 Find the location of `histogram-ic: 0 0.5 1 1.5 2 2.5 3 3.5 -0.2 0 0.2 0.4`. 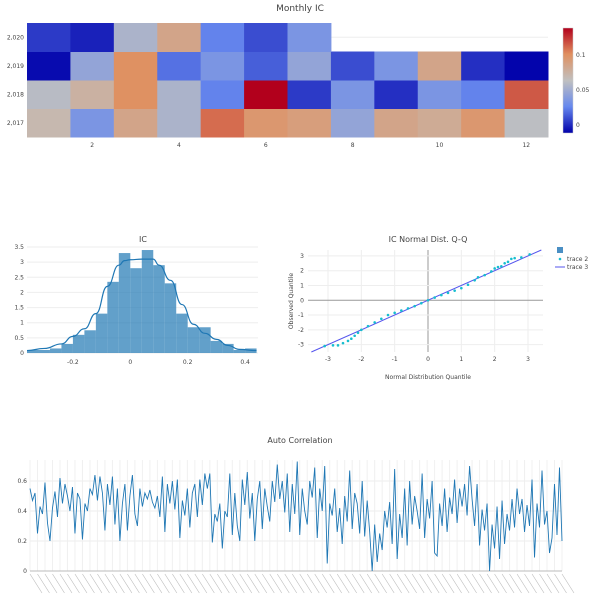

histogram-ic: 0 0.5 1 1.5 2 2.5 3 3.5 -0.2 0 0.2 0.4 is located at coordinates (136, 305).